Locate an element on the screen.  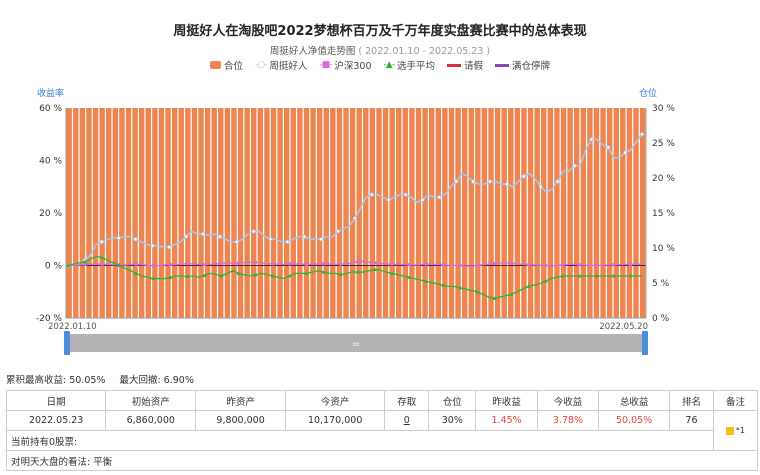
legend-line-icon: -○- is located at coordinates (261, 65).